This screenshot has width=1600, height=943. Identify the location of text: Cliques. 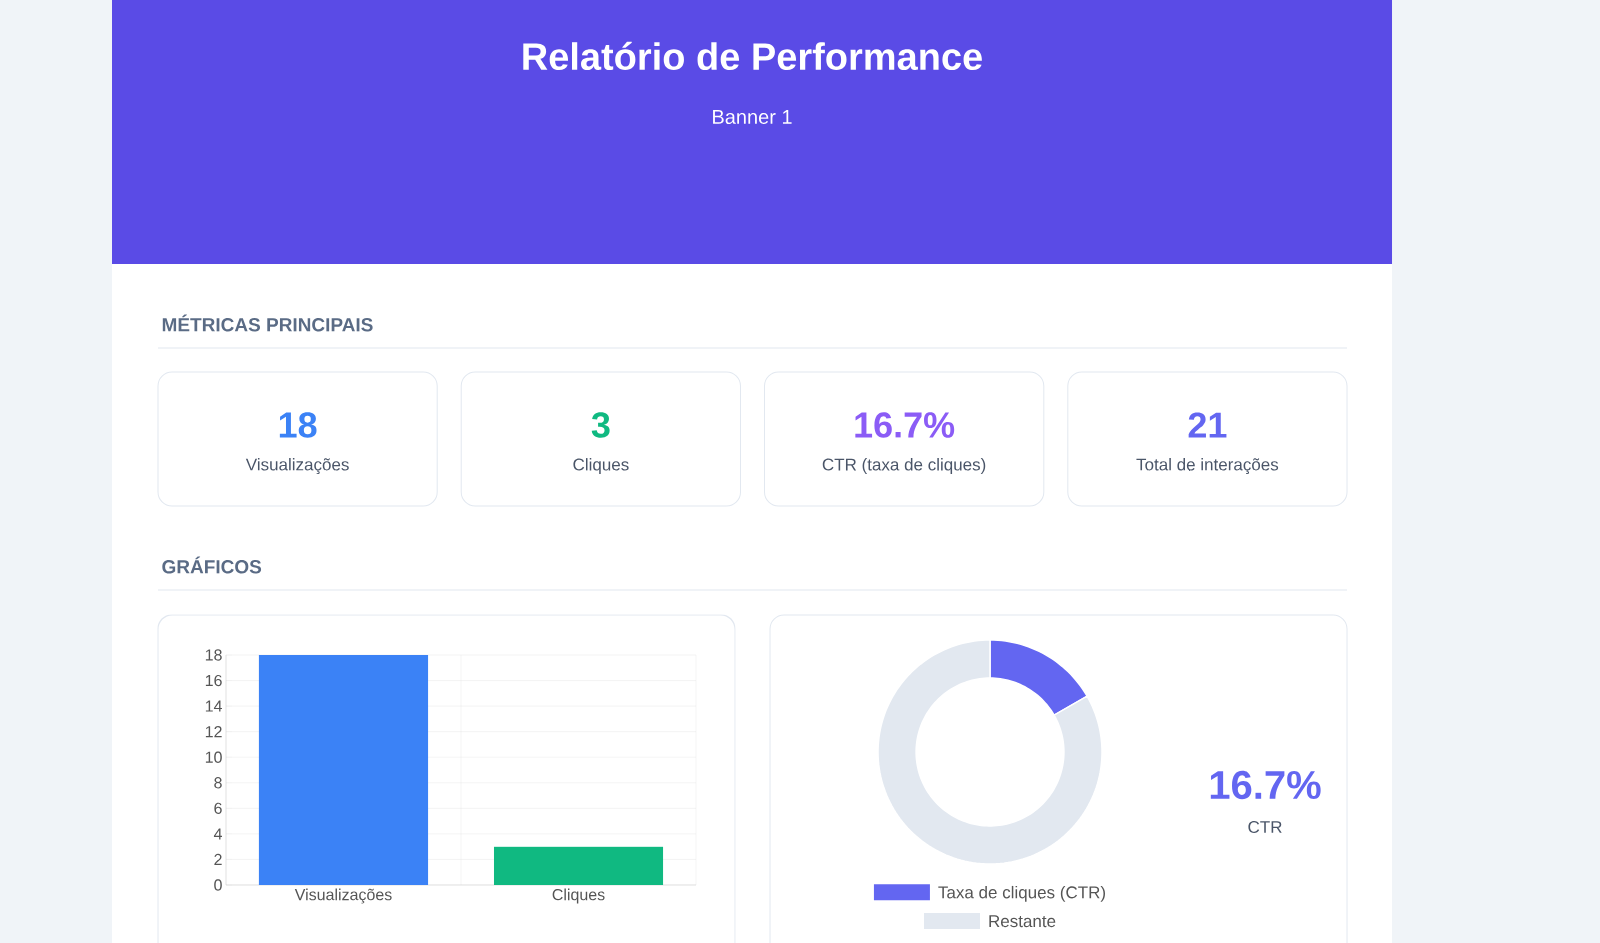
(601, 466).